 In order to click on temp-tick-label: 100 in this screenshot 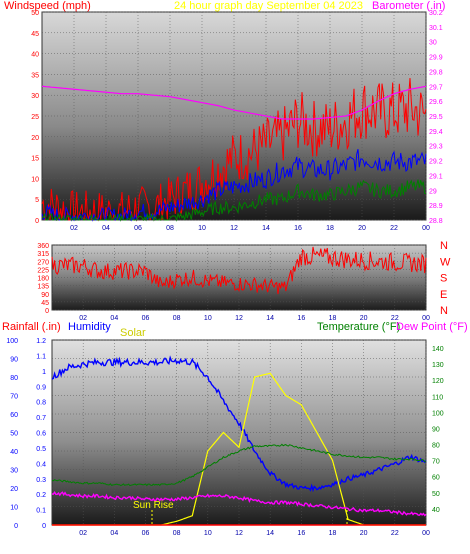, I will do `click(438, 413)`.